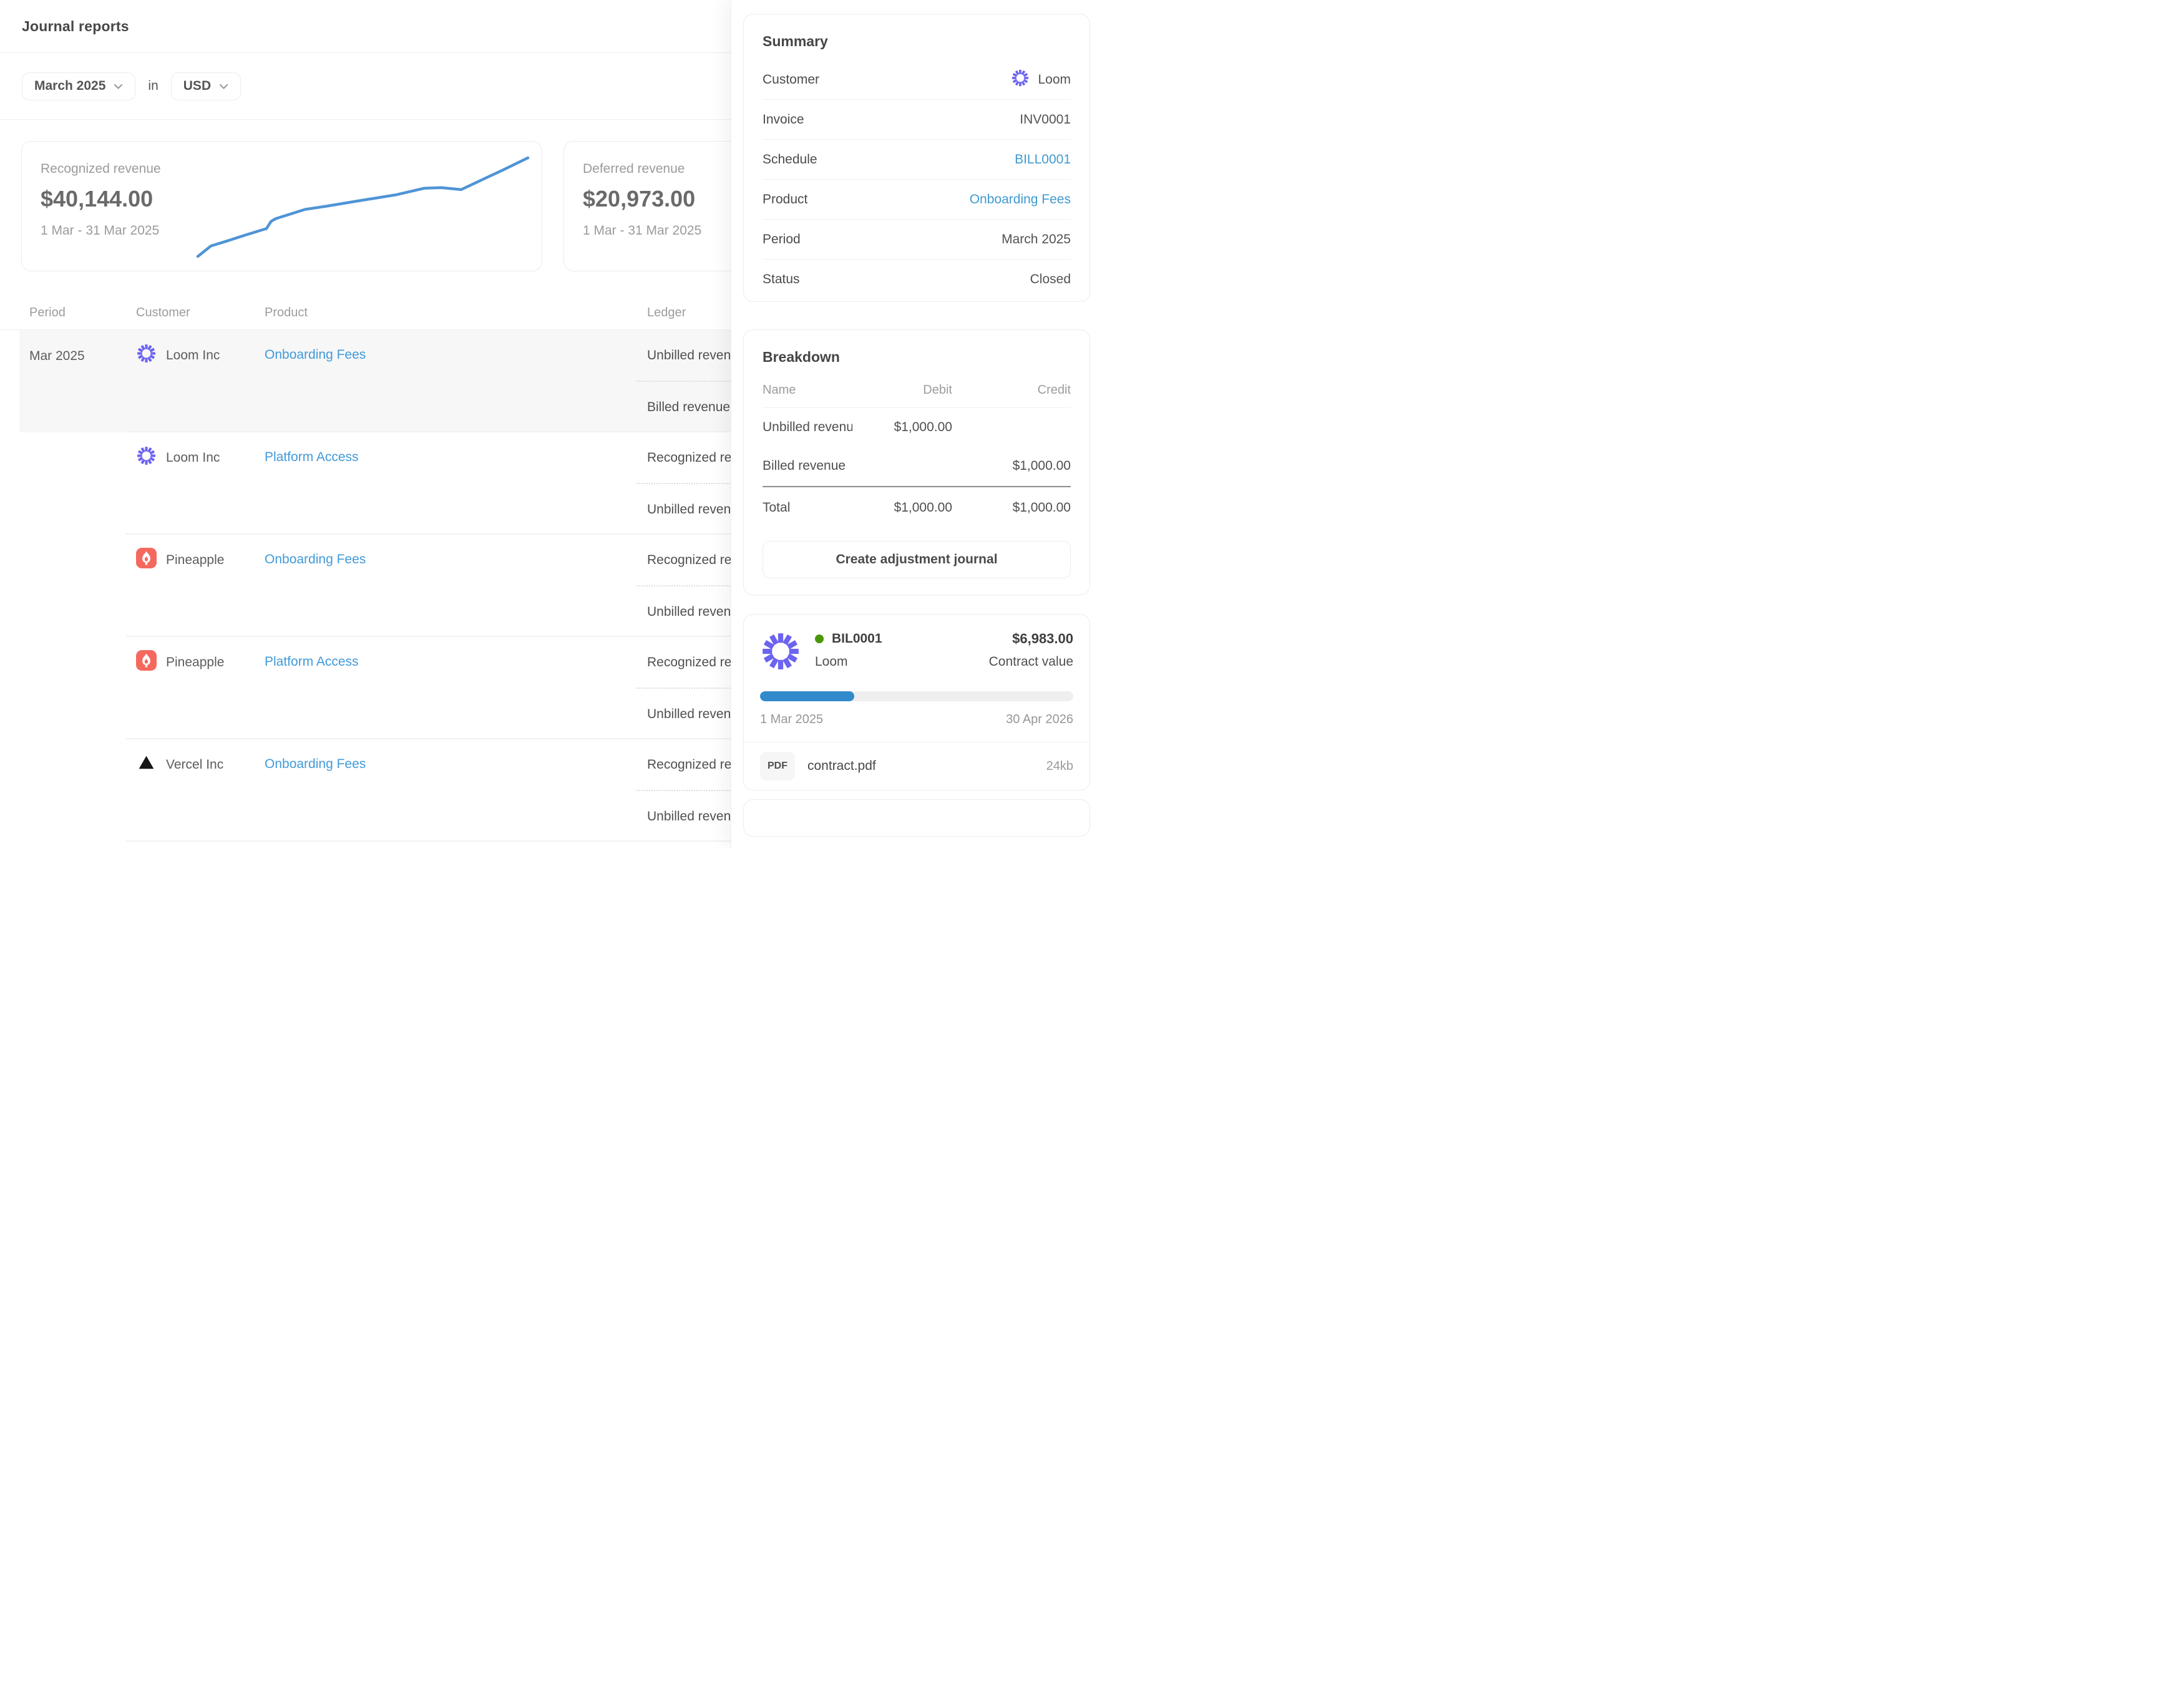 The height and width of the screenshot is (1697, 2184). Describe the element at coordinates (808, 427) in the screenshot. I see `breakdown-row-name: Unbilled revenue` at that location.